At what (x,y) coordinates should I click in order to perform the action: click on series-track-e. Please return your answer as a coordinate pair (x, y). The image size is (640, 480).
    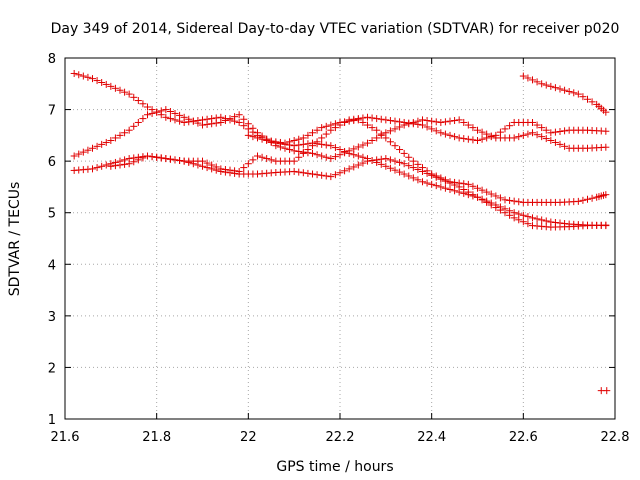
    Looking at the image, I should click on (427, 161).